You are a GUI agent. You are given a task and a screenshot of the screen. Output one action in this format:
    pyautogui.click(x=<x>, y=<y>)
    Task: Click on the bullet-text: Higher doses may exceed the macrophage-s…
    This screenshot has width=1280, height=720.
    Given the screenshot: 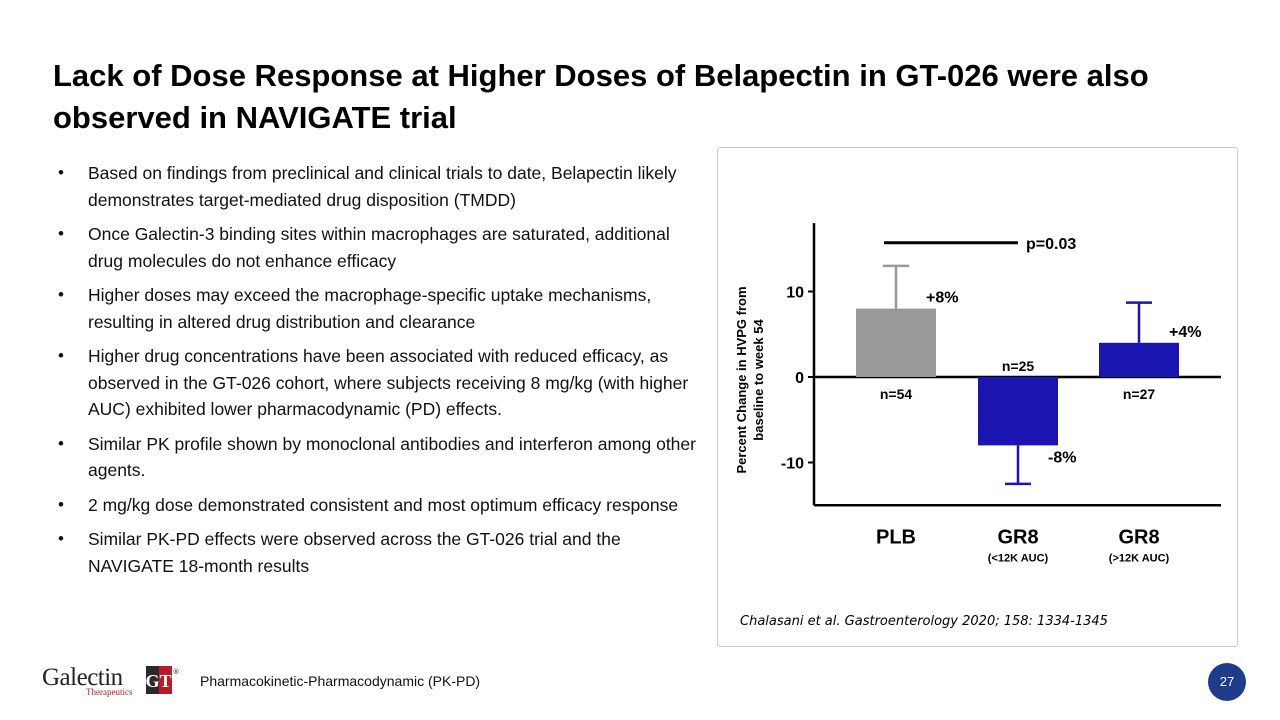 What is the action you would take?
    pyautogui.click(x=370, y=308)
    